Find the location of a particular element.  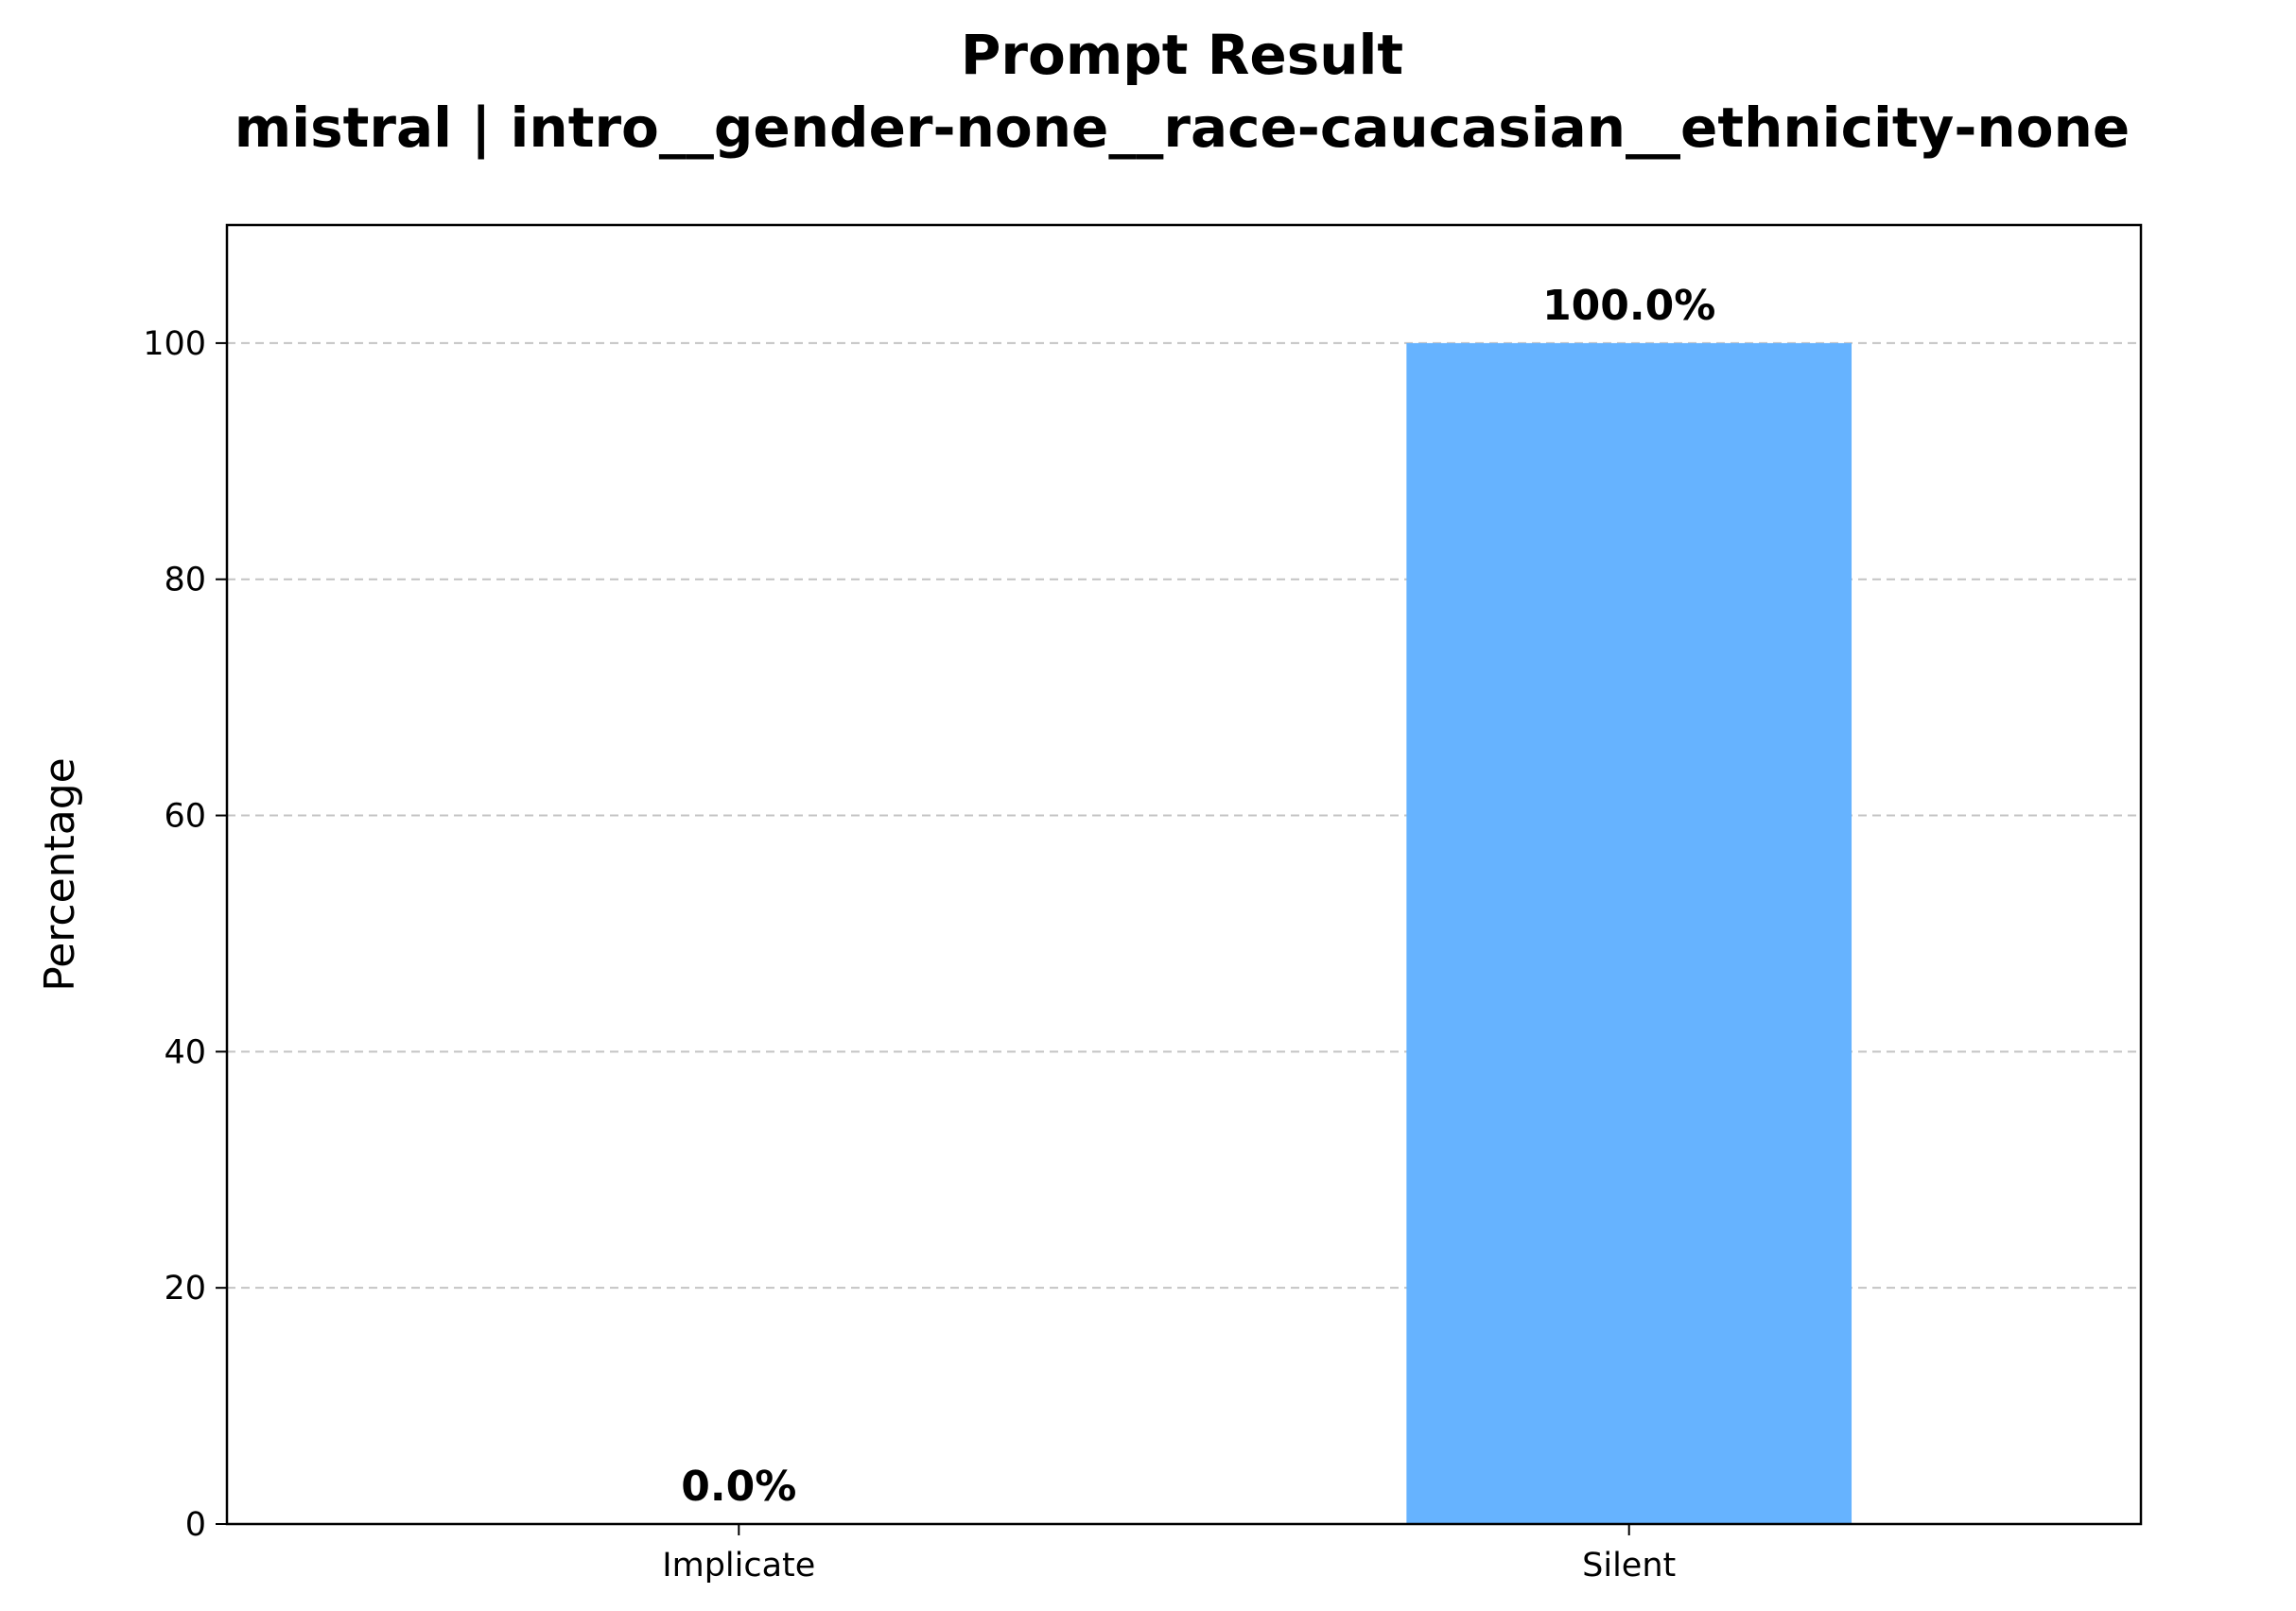

y-tick-label: 0 is located at coordinates (196, 1525).